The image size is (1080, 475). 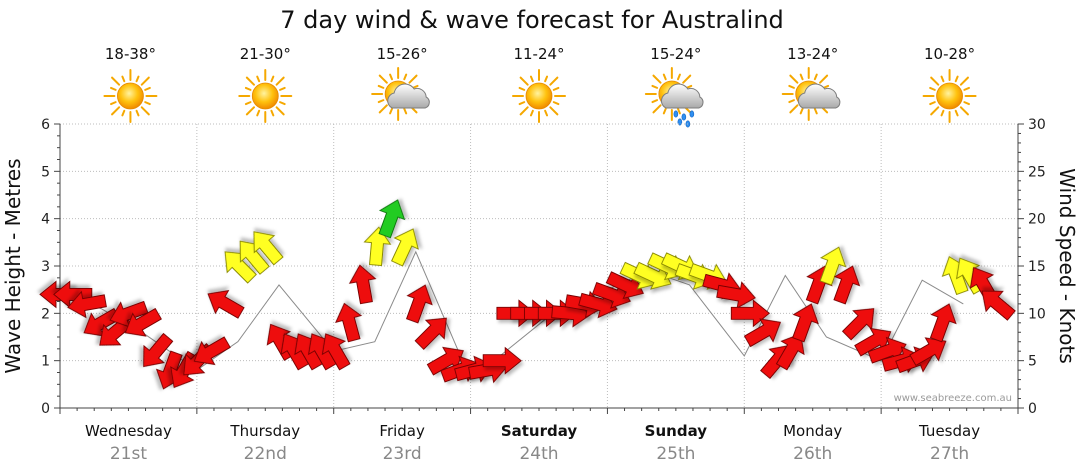 What do you see at coordinates (45, 314) in the screenshot?
I see `left-tick-label: 2` at bounding box center [45, 314].